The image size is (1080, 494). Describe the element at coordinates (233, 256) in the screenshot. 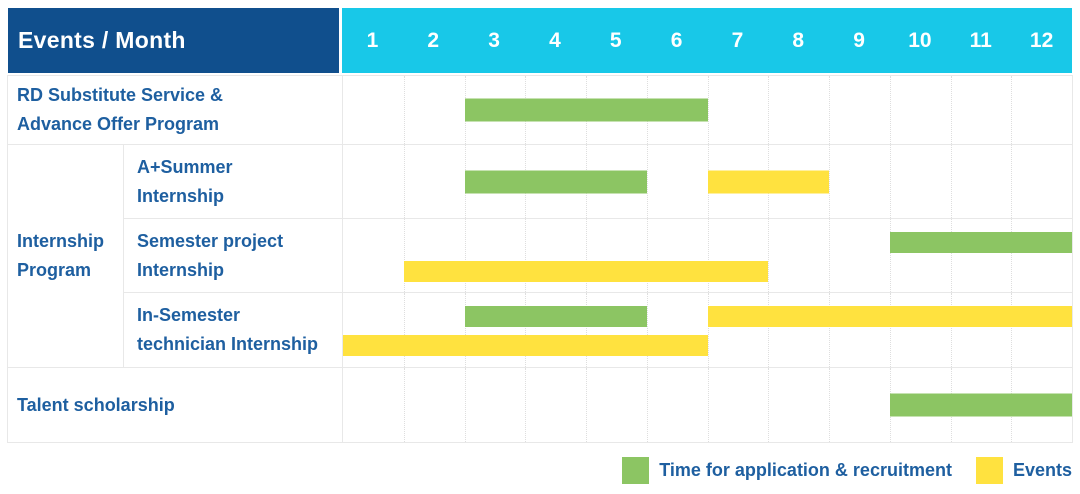

I see `row-label: Semester project Internship` at that location.